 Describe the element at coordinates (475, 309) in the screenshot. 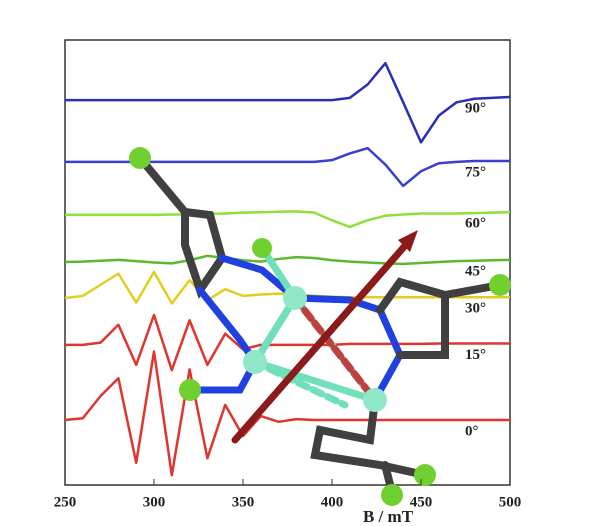

I see `trace-label: 30°` at that location.